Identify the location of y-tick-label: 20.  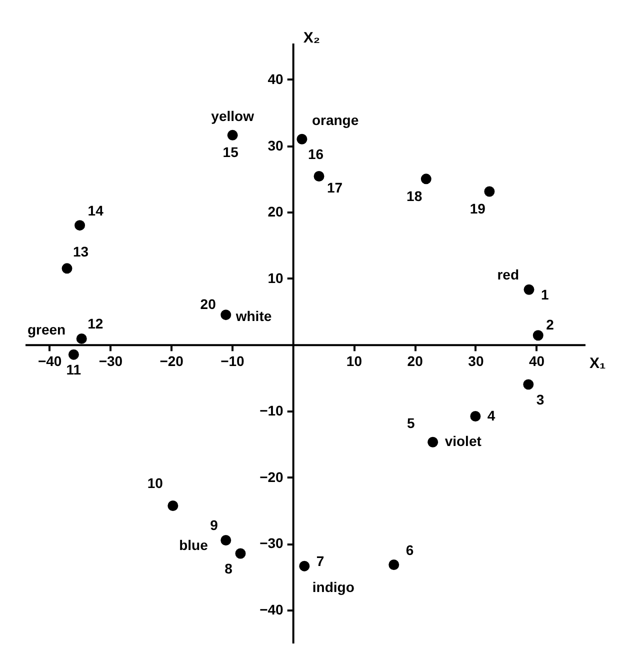
(276, 212).